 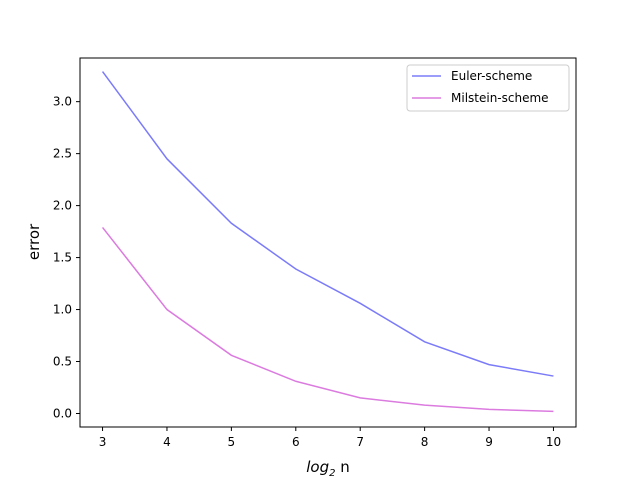 What do you see at coordinates (62, 154) in the screenshot?
I see `y-tick-label: 2.5` at bounding box center [62, 154].